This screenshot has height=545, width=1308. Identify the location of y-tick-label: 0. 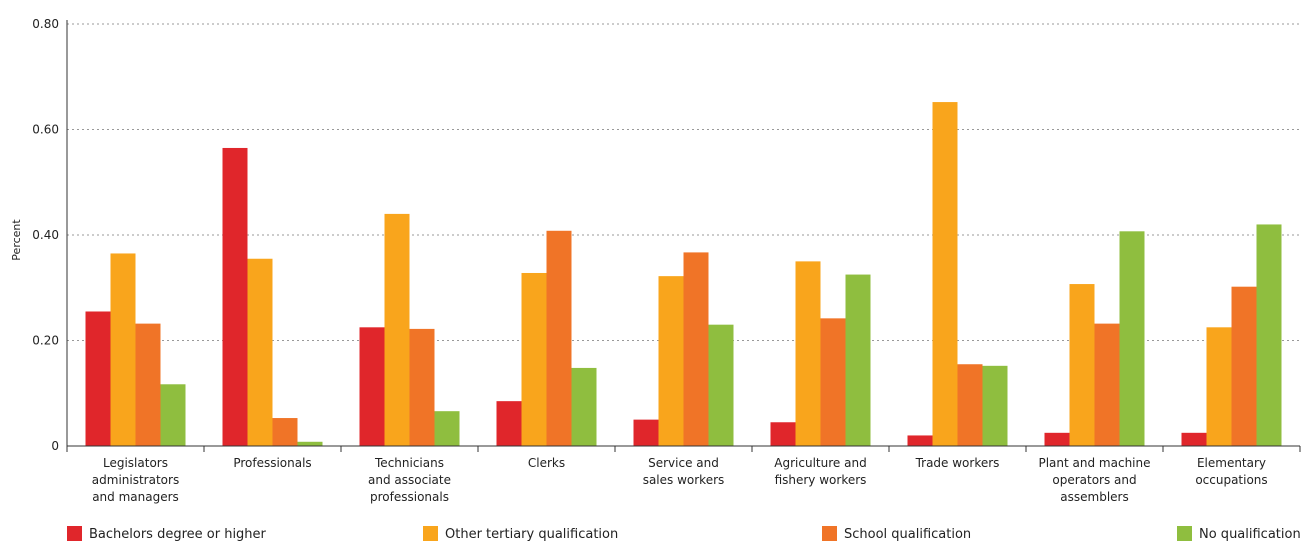
(55, 446).